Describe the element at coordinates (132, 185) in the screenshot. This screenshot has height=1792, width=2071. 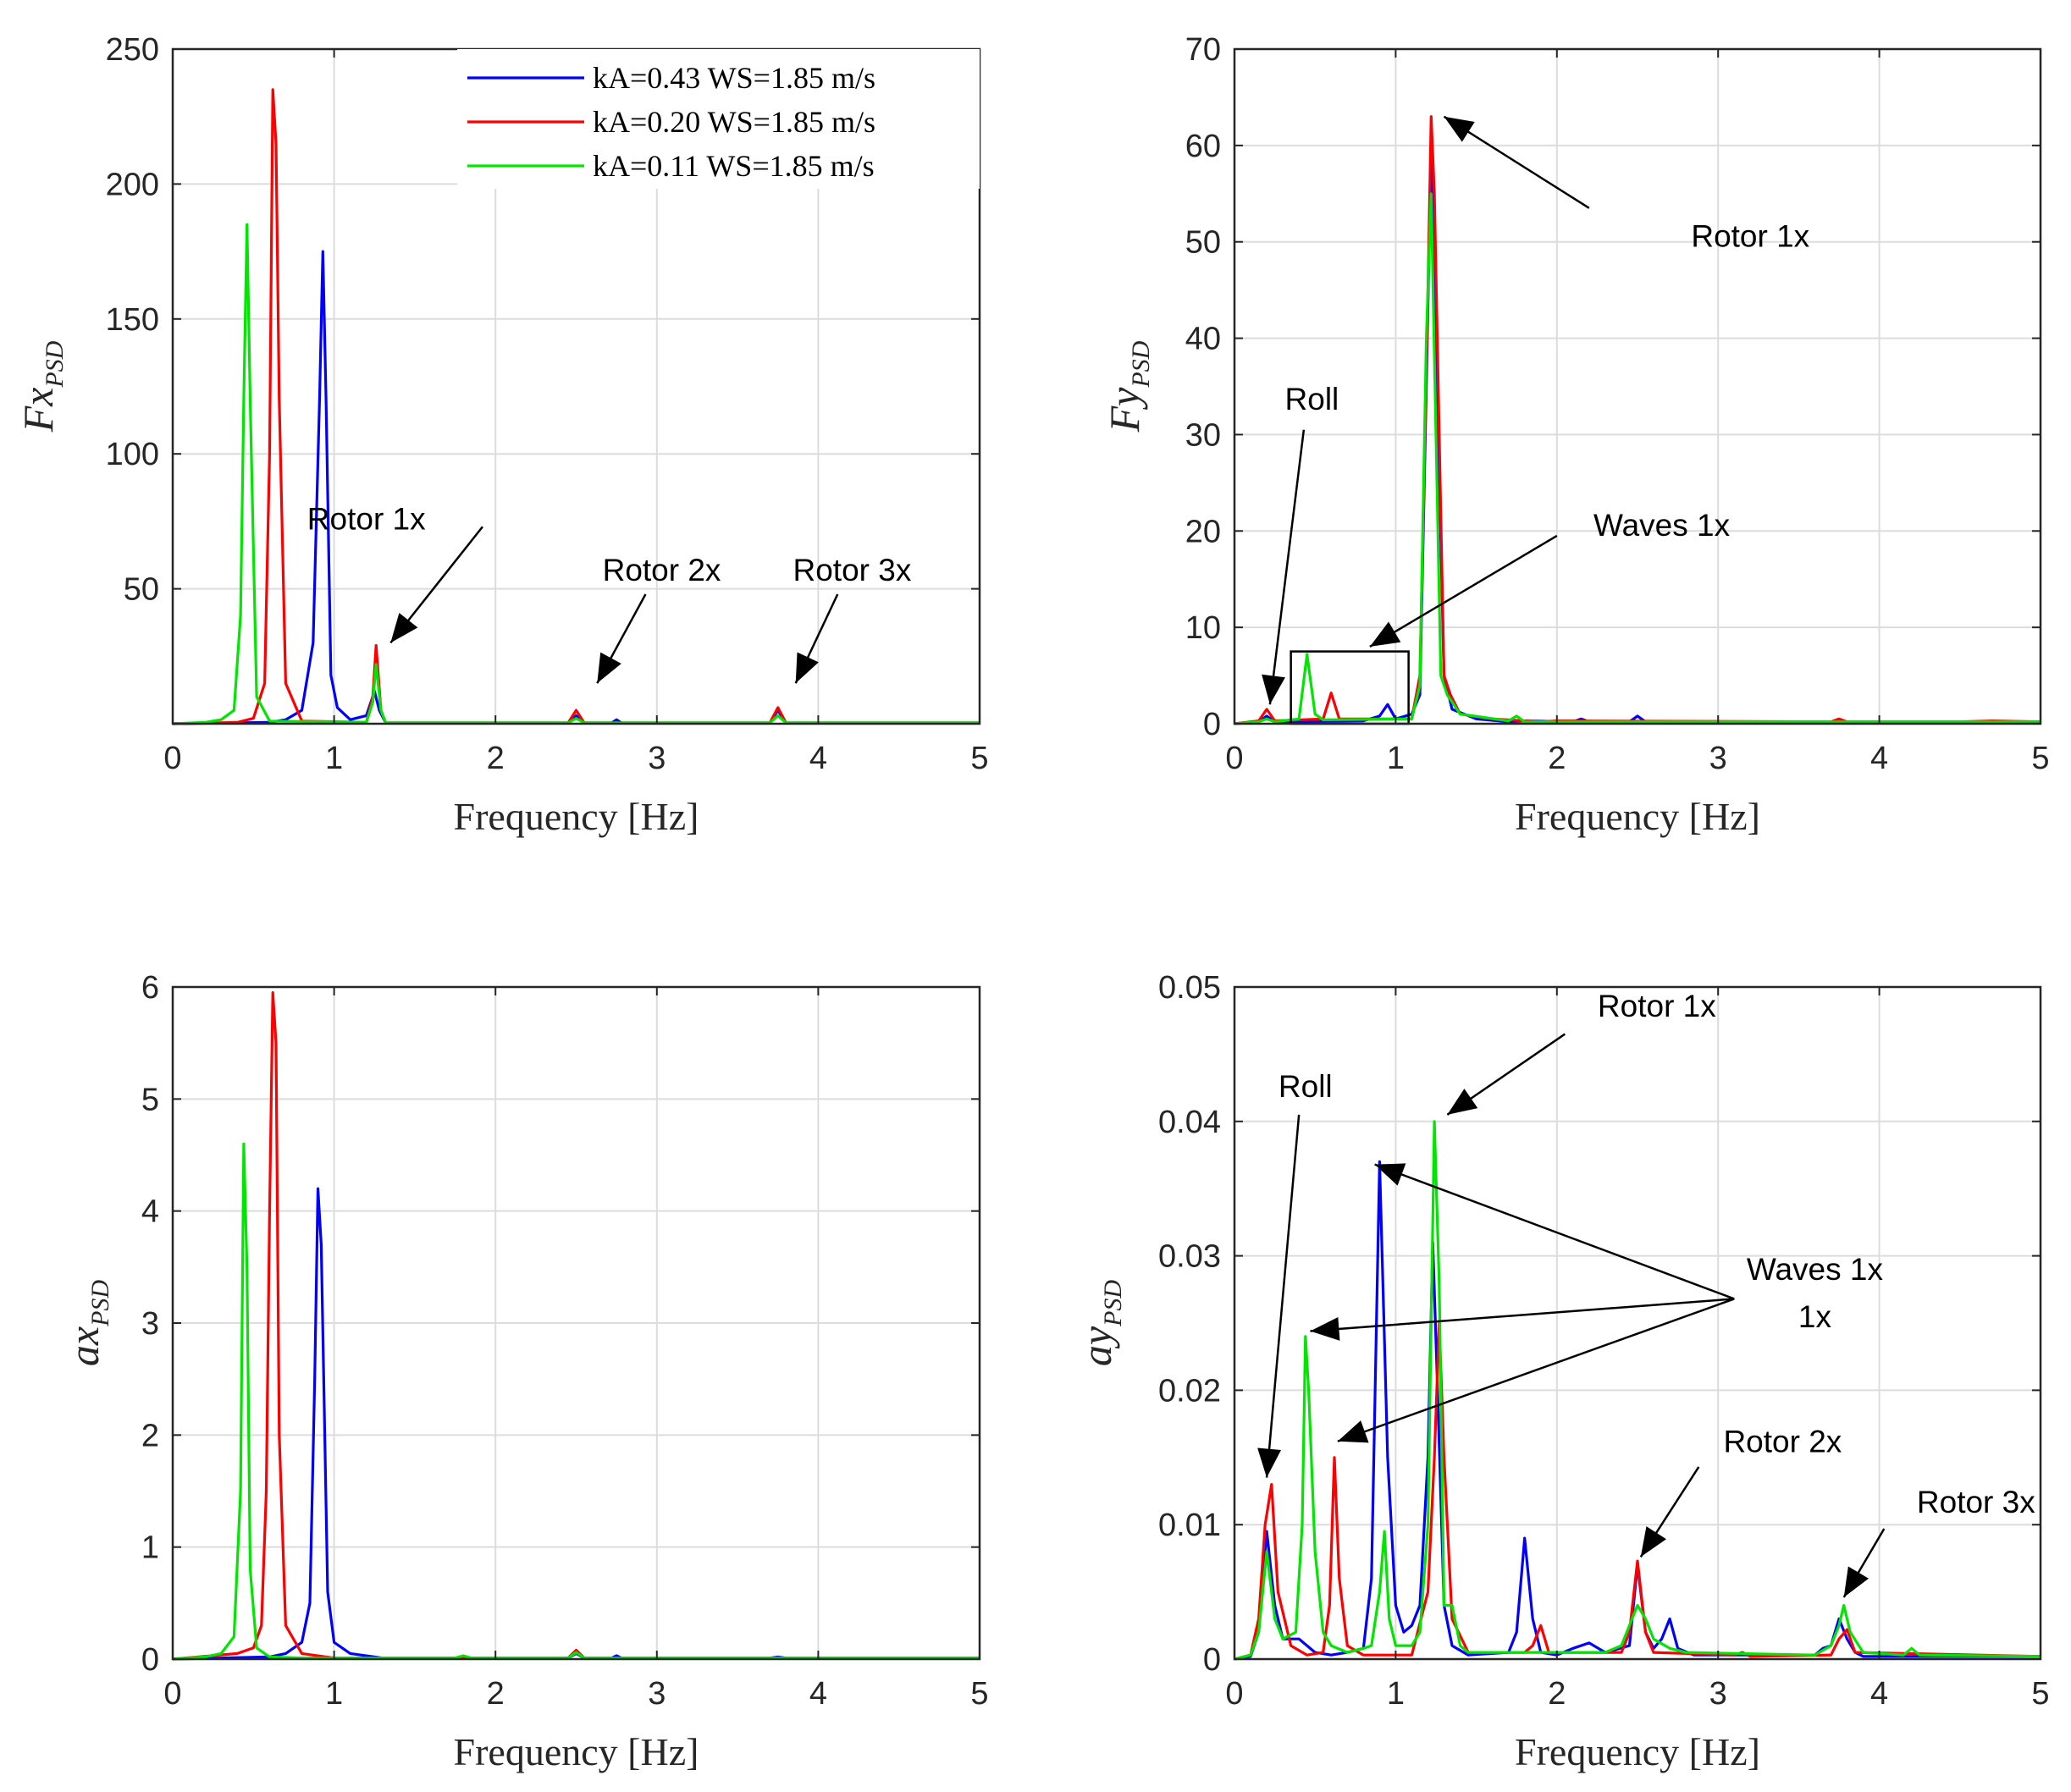
I see `y-tick-label: 200` at that location.